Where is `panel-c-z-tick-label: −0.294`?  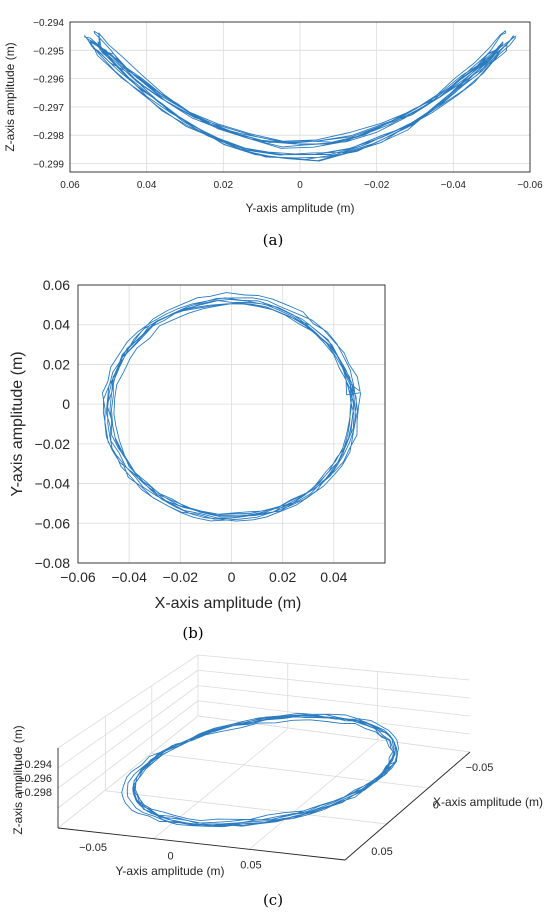 panel-c-z-tick-label: −0.294 is located at coordinates (35, 765).